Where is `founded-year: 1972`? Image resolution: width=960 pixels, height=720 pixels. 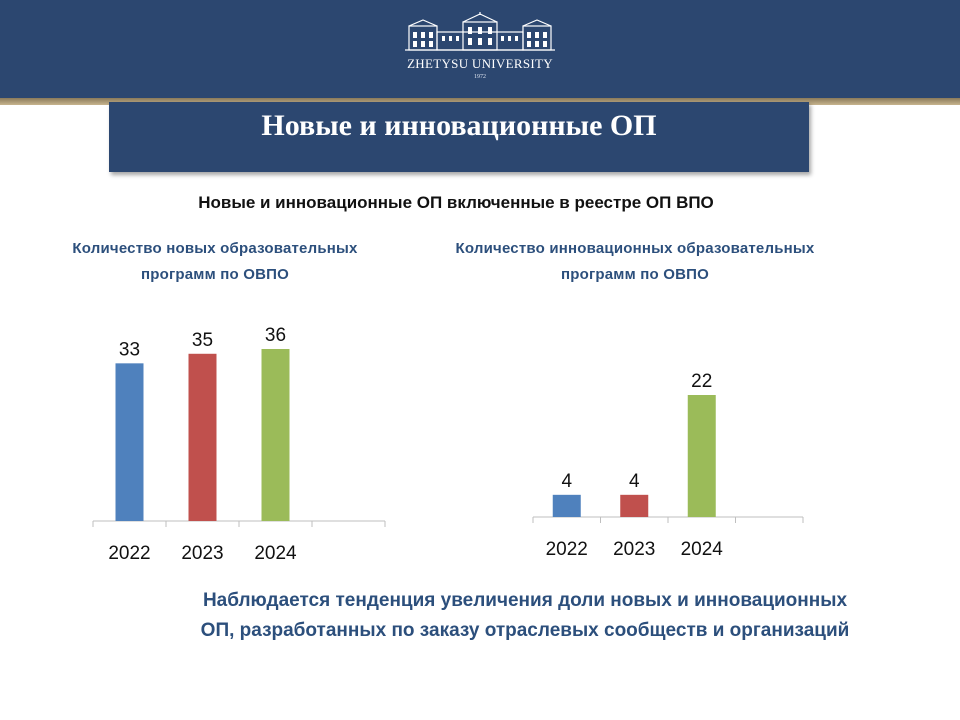
founded-year: 1972 is located at coordinates (480, 77).